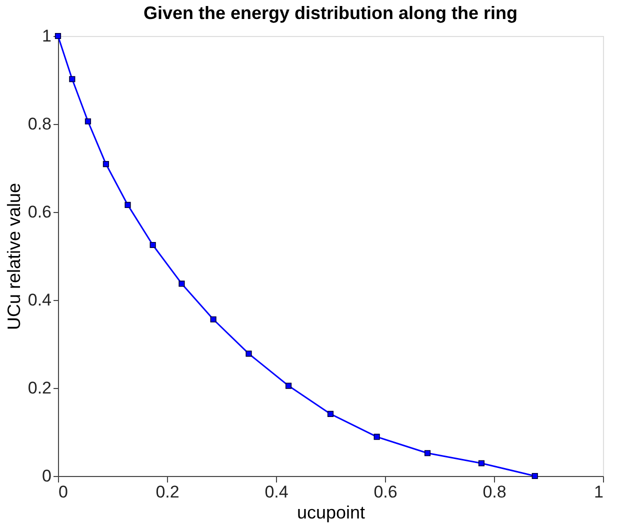 The width and height of the screenshot is (623, 529). What do you see at coordinates (14, 256) in the screenshot?
I see `y-axis-title: UCu relative value` at bounding box center [14, 256].